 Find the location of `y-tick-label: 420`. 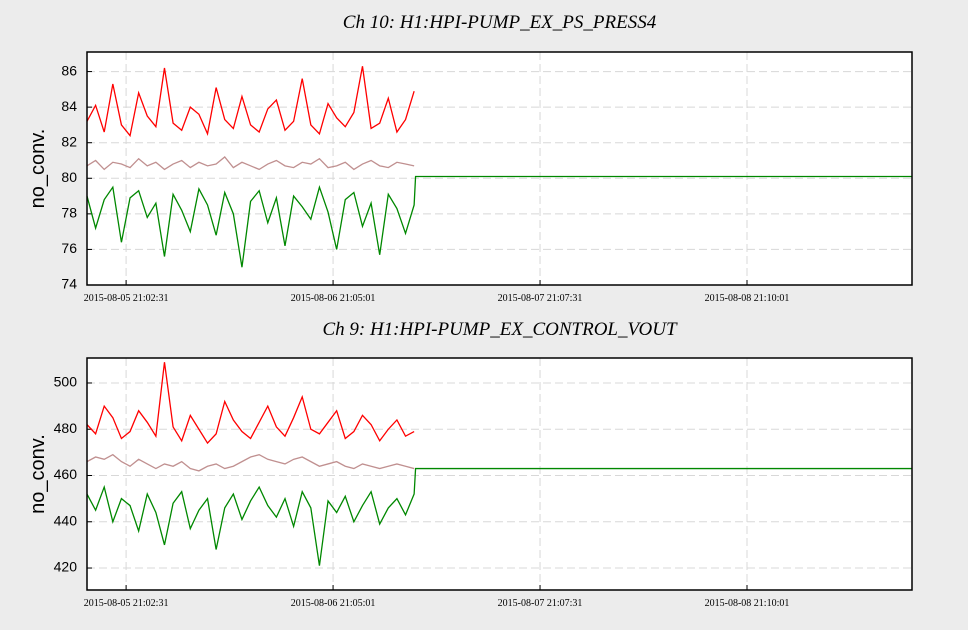

y-tick-label: 420 is located at coordinates (66, 567).